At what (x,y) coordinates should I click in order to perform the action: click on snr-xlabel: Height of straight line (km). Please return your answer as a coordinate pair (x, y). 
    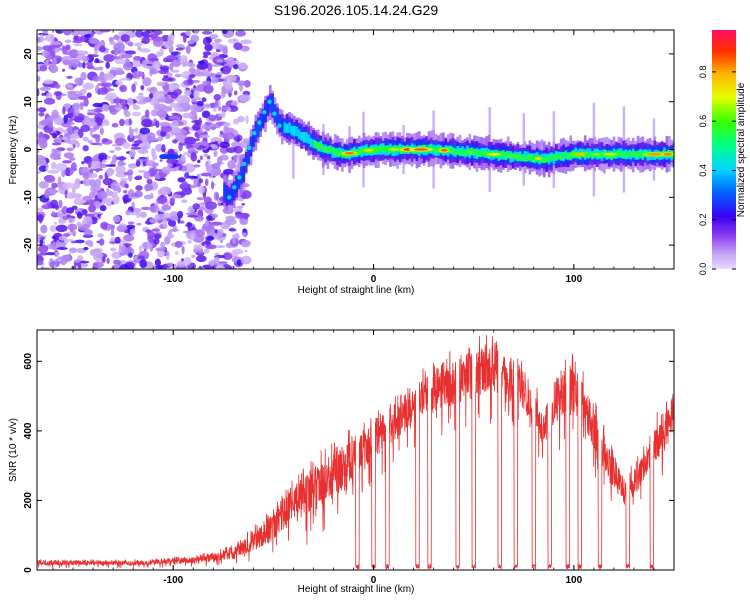
    Looking at the image, I should click on (356, 589).